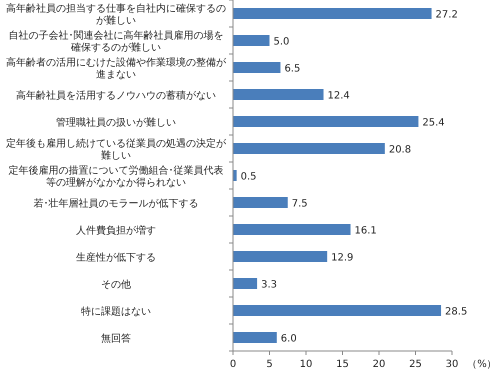 This screenshot has width=500, height=371. What do you see at coordinates (116, 312) in the screenshot?
I see `y-tick-label: 特に課題はない` at bounding box center [116, 312].